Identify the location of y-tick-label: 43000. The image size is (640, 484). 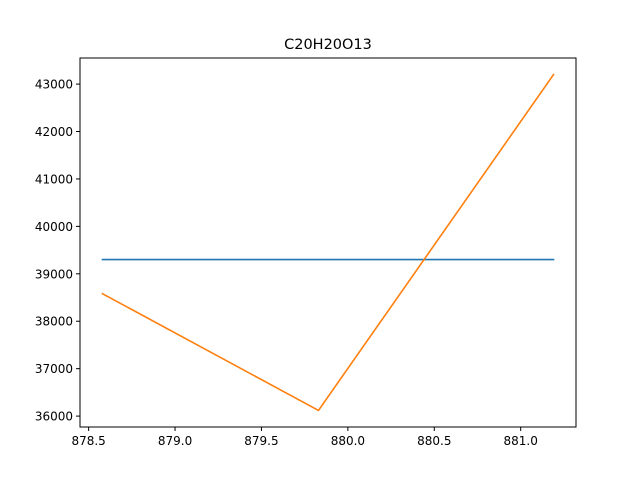
(54, 85).